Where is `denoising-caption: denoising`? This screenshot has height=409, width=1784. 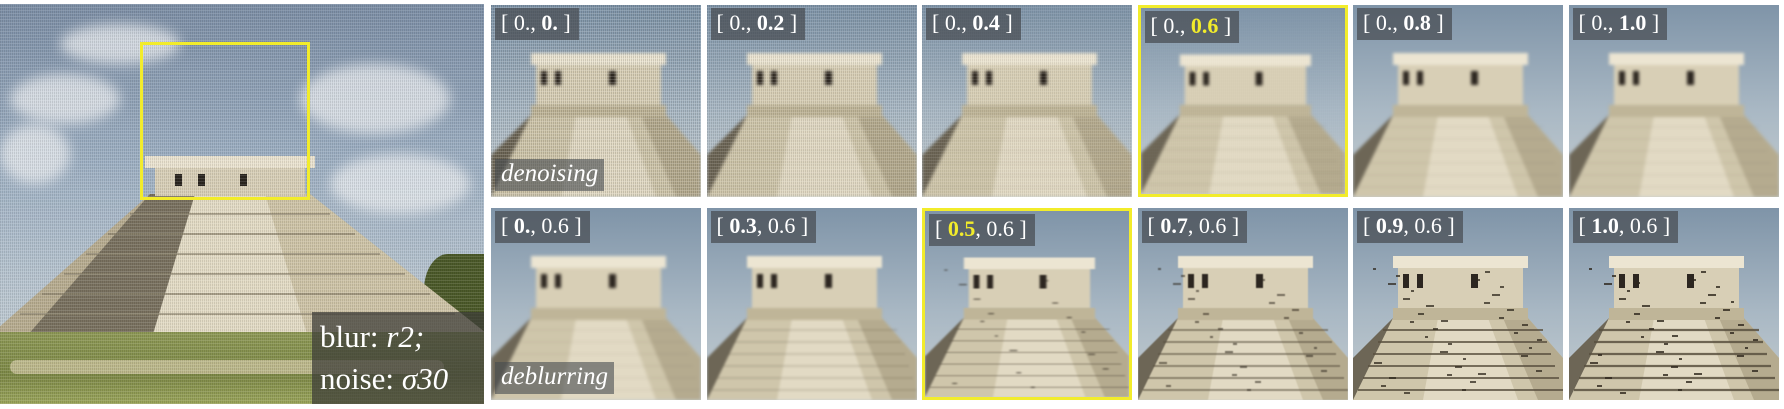 denoising-caption: denoising is located at coordinates (550, 175).